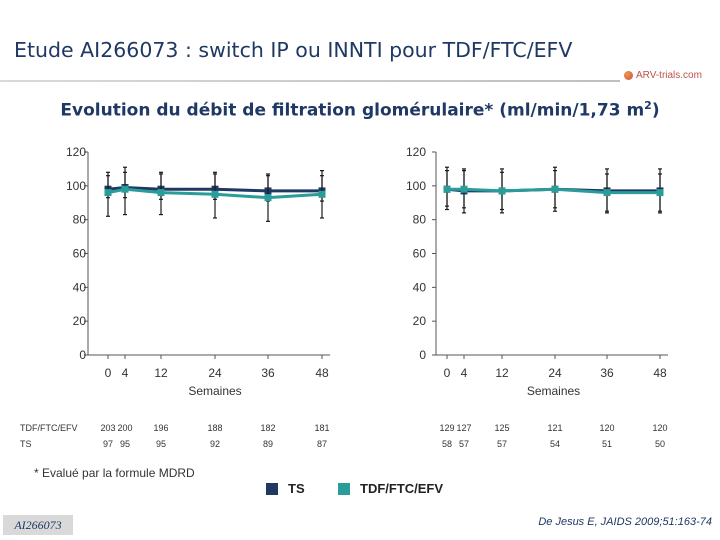  Describe the element at coordinates (38, 525) in the screenshot. I see `study-badge: AI266073` at that location.